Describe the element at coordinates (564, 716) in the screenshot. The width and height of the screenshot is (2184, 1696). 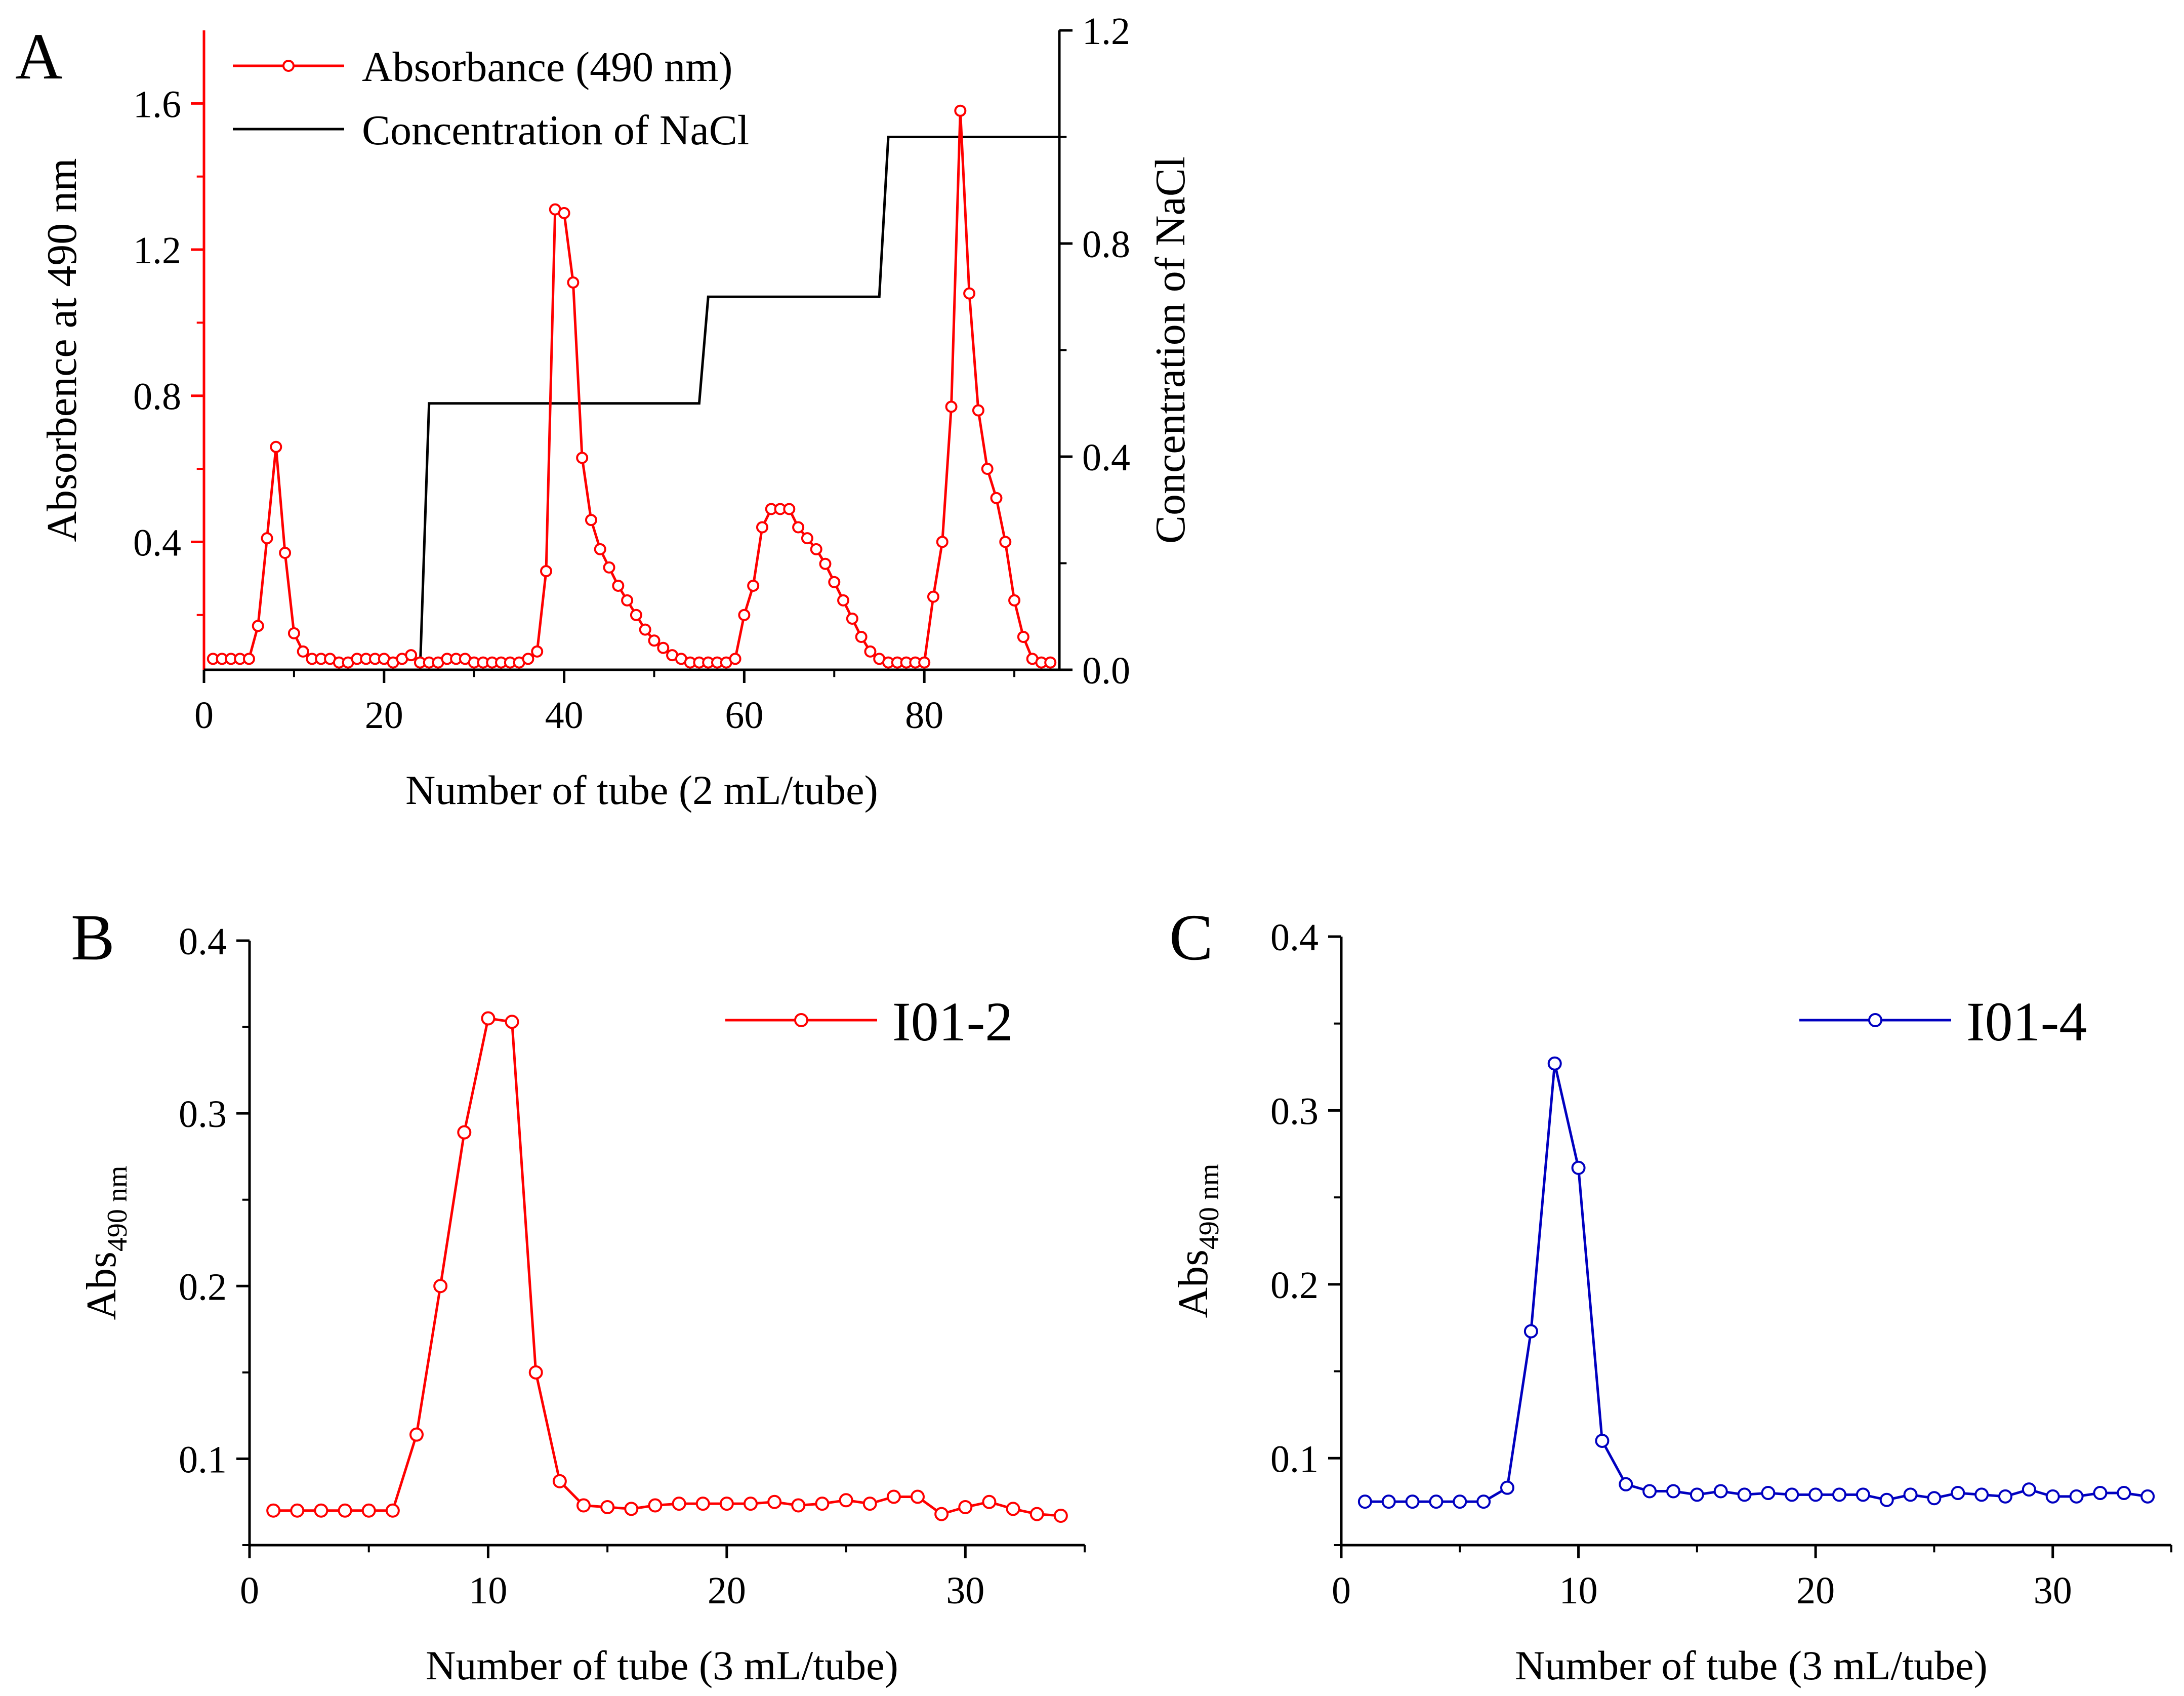
I see `x-tick-label: 40` at that location.